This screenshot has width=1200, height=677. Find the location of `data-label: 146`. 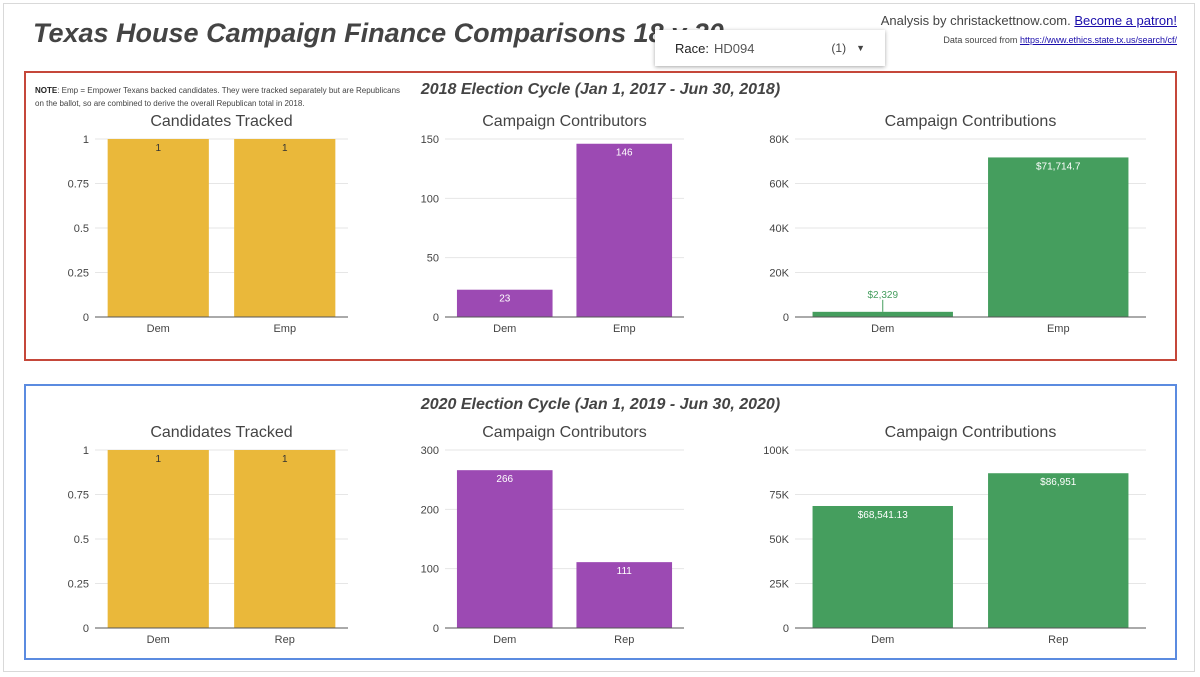

data-label: 146 is located at coordinates (624, 153).